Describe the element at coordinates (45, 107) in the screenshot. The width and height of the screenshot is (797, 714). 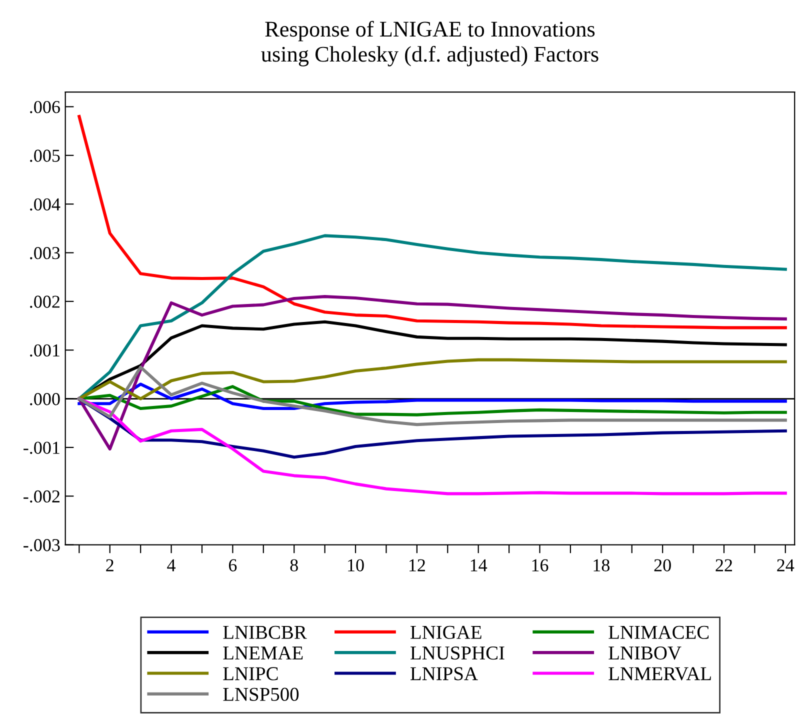
I see `y-tick-label: .006` at that location.